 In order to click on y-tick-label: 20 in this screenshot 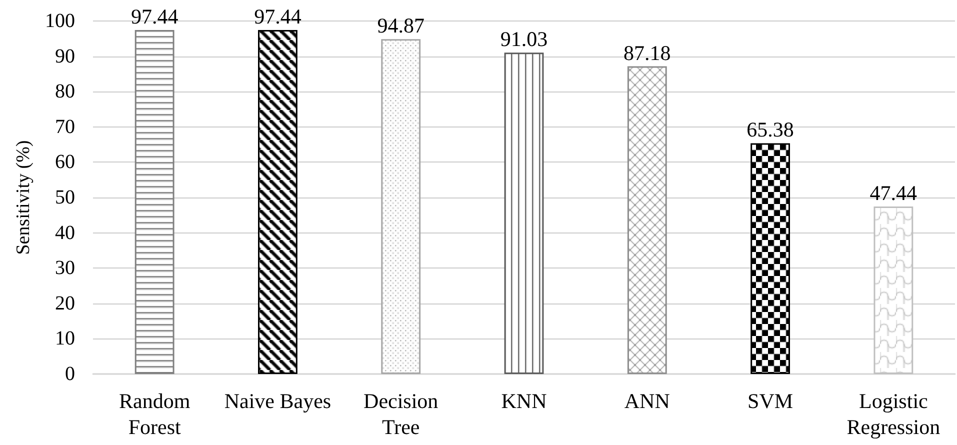, I will do `click(65, 303)`.